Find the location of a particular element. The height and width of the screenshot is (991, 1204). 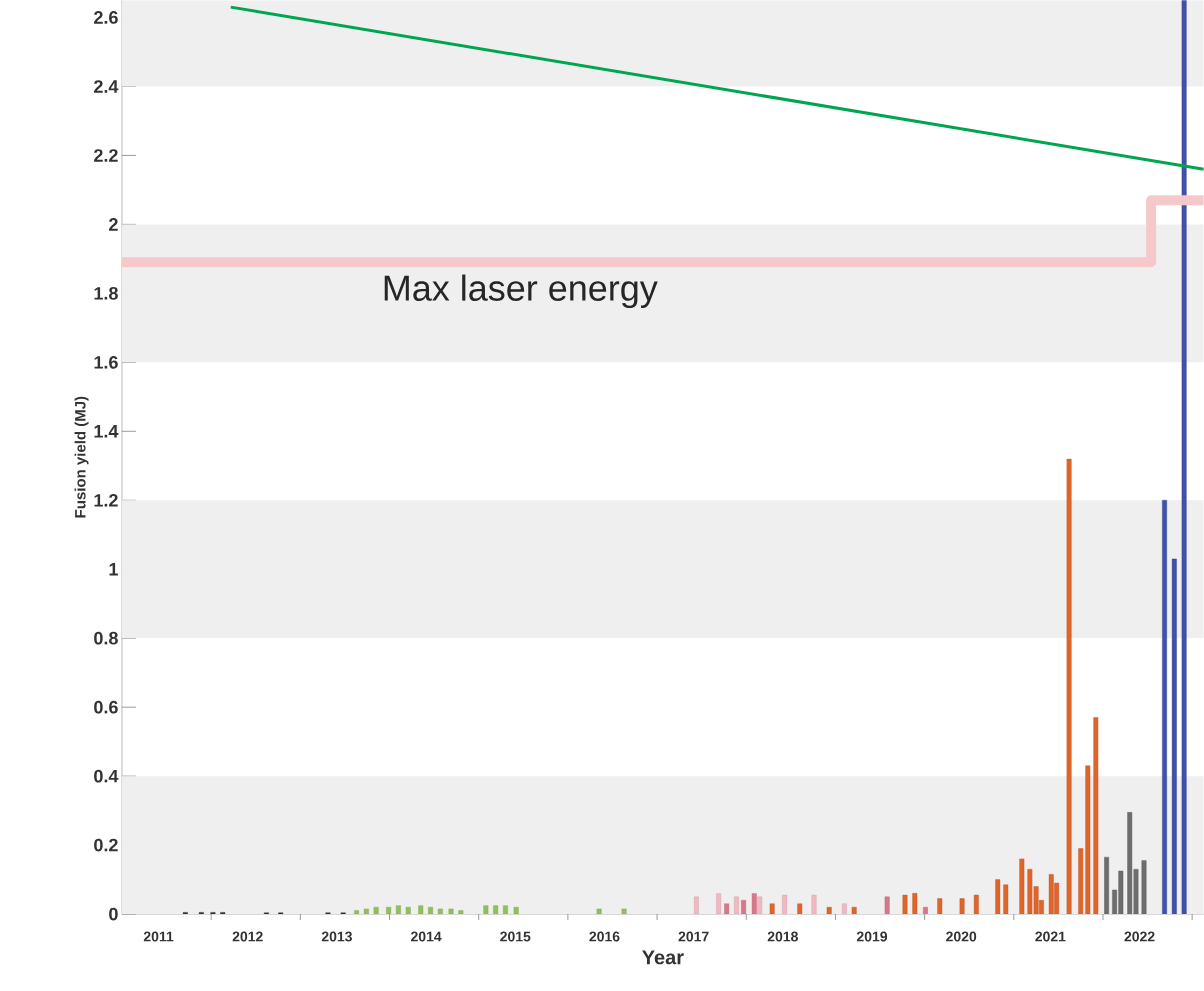

x-tick-label: 2012 is located at coordinates (247, 936).